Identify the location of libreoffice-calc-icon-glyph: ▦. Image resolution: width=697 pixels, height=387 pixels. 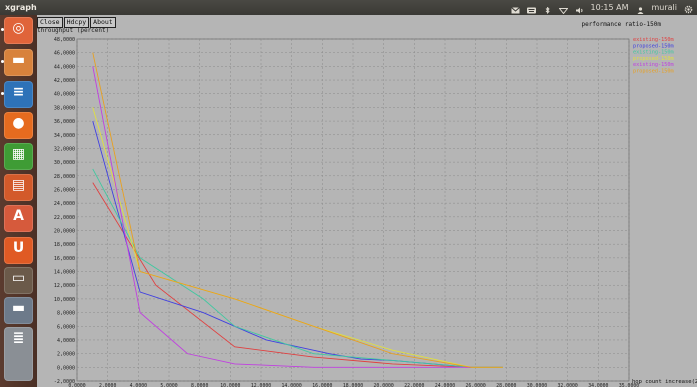
(18, 154).